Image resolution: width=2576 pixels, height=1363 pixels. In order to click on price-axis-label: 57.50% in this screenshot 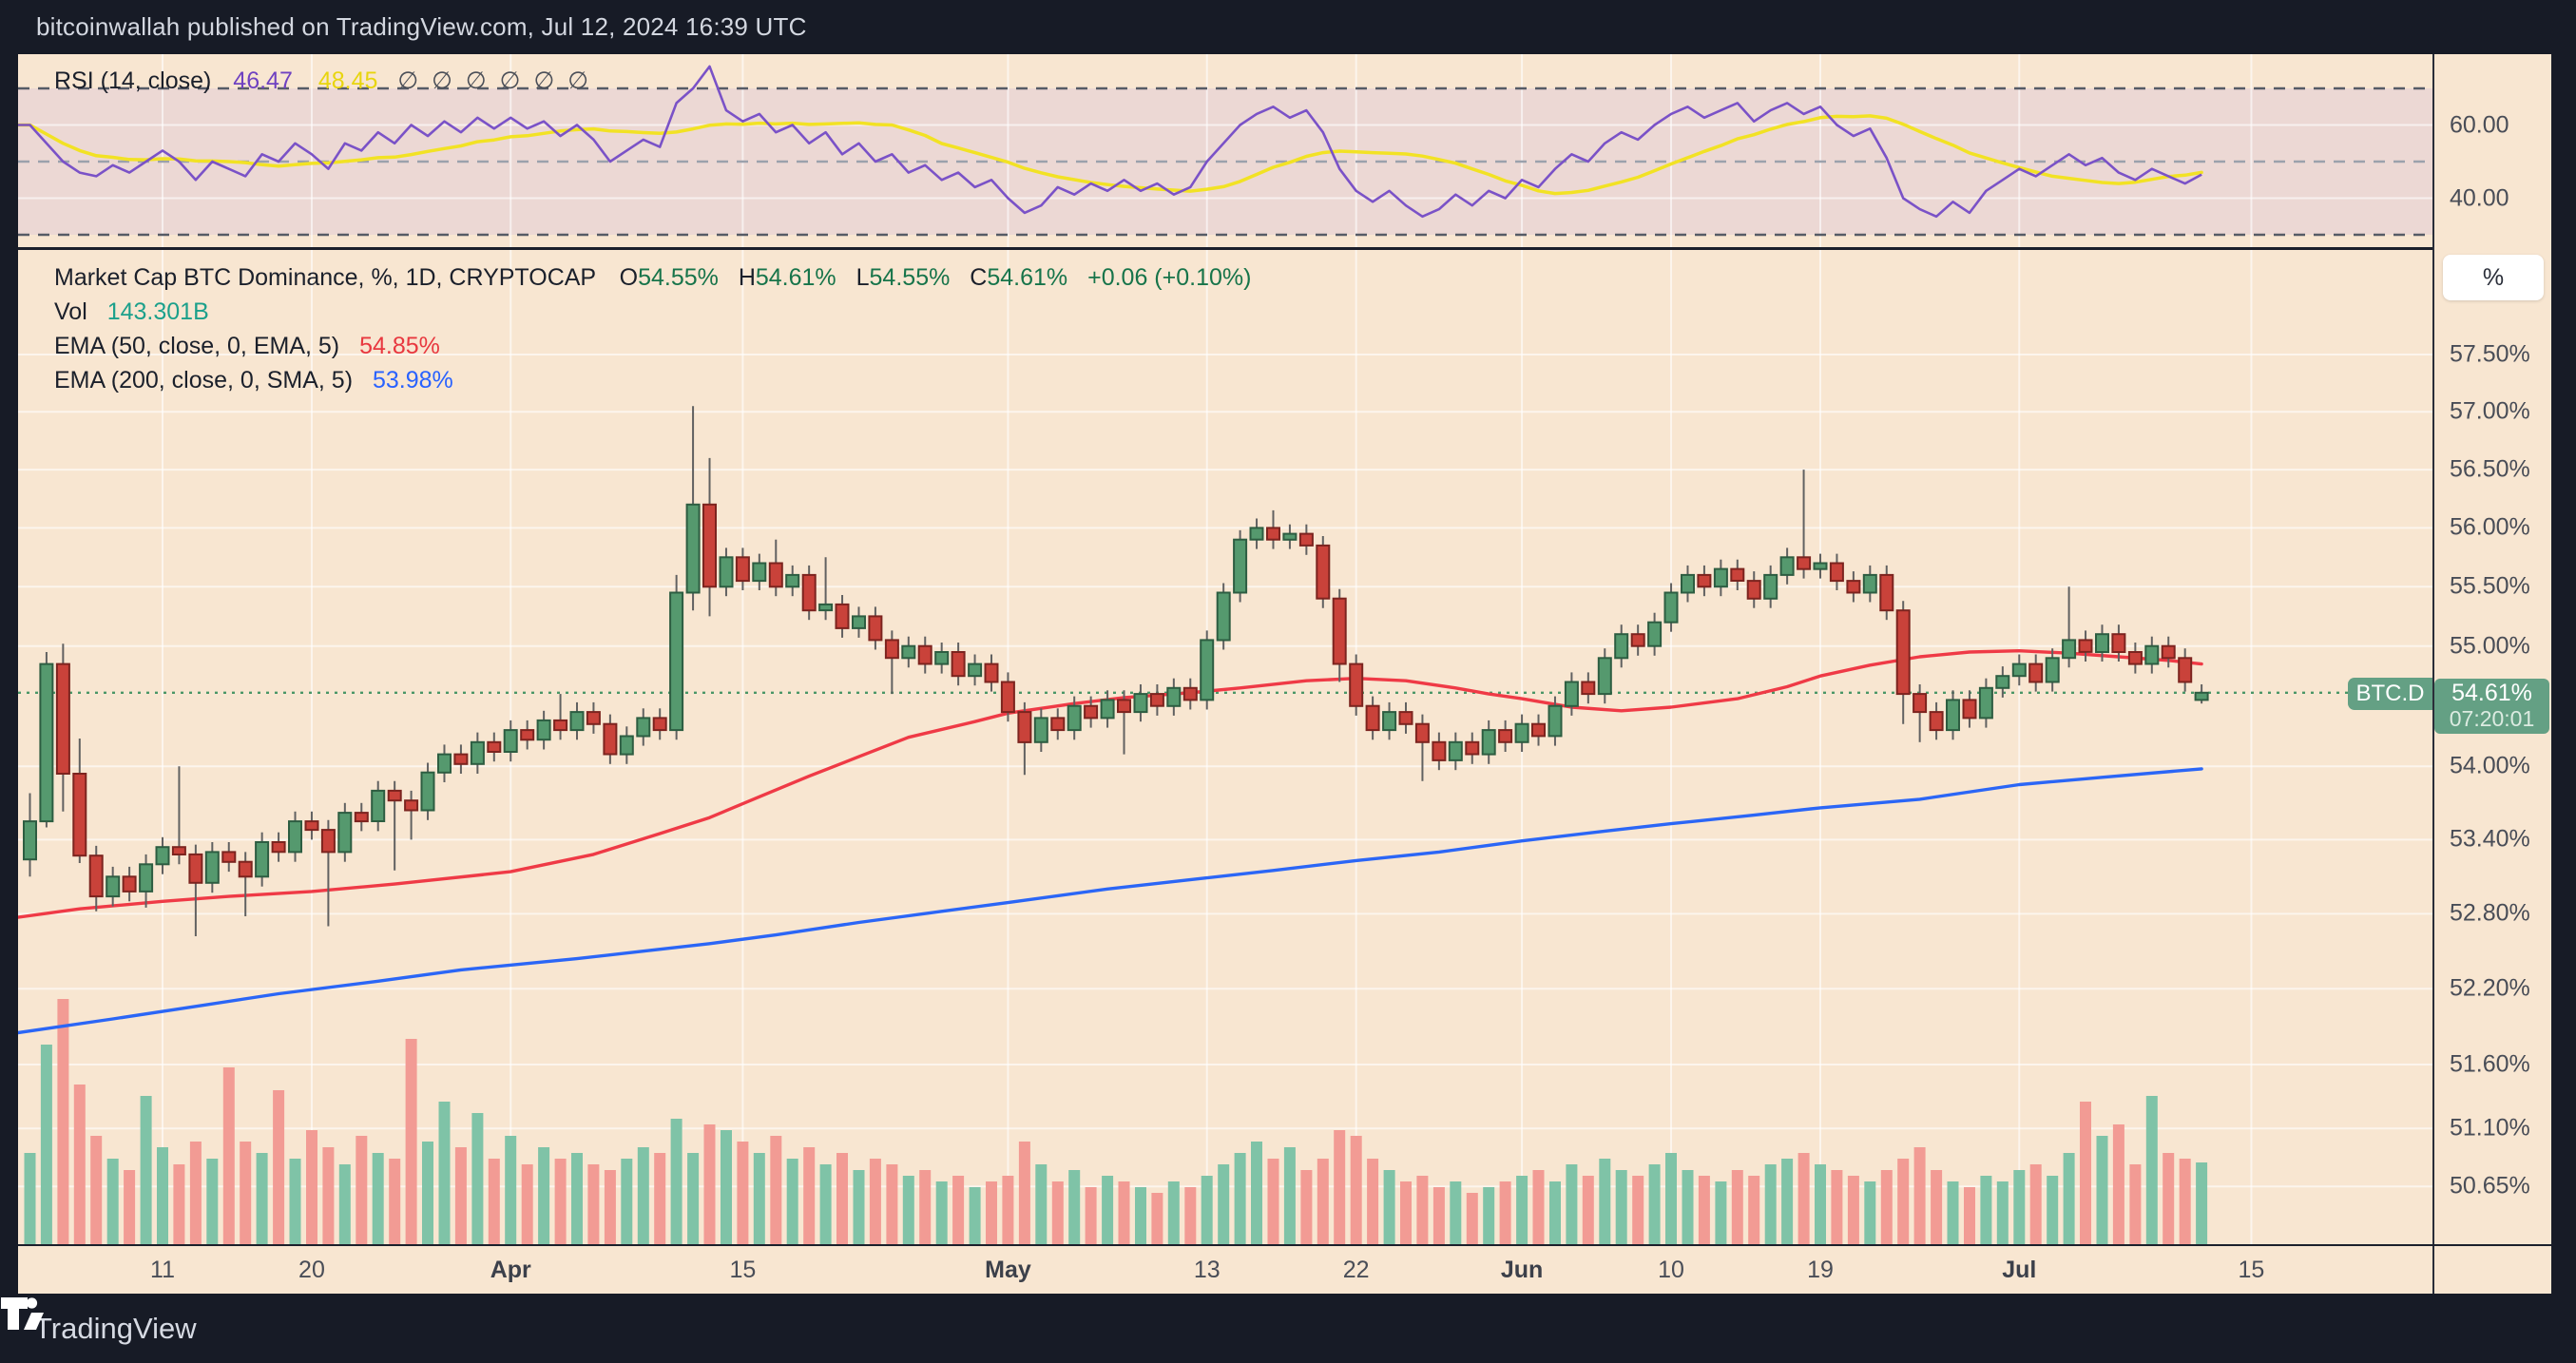, I will do `click(2490, 354)`.